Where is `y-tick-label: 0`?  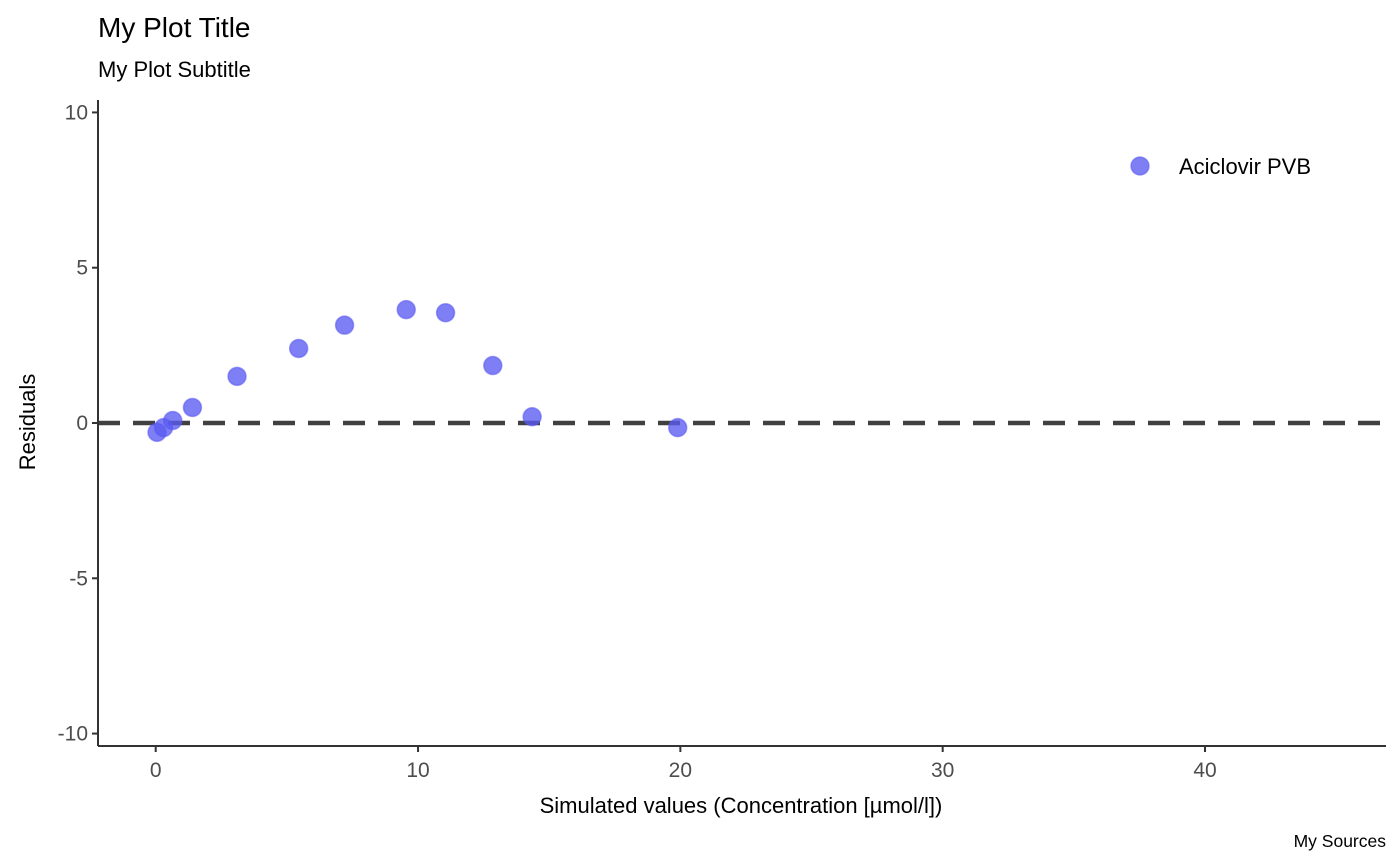 y-tick-label: 0 is located at coordinates (82, 423).